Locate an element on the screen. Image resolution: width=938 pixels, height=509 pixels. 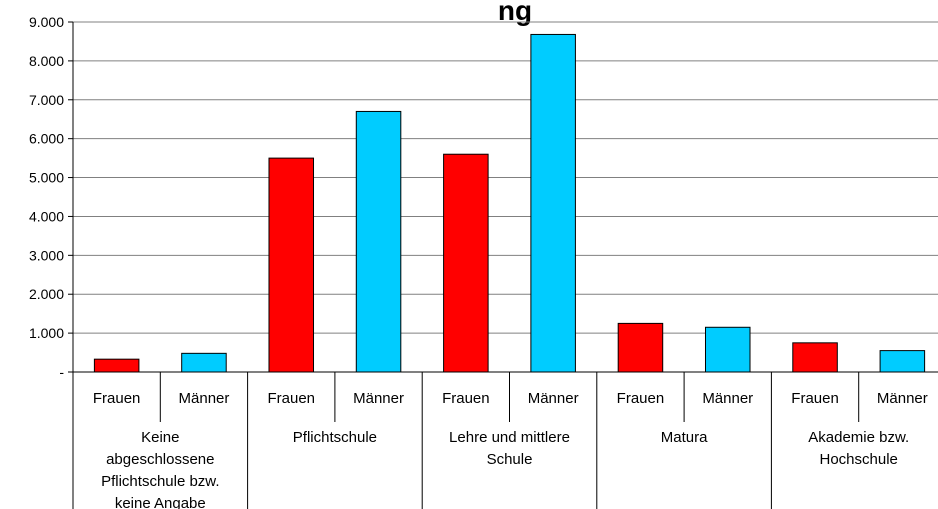
x-group-label: Pflichtschule is located at coordinates (335, 437).